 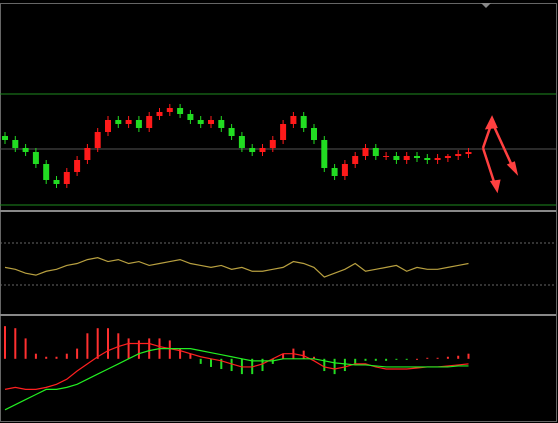 I want to click on arrows, so click(x=500, y=154).